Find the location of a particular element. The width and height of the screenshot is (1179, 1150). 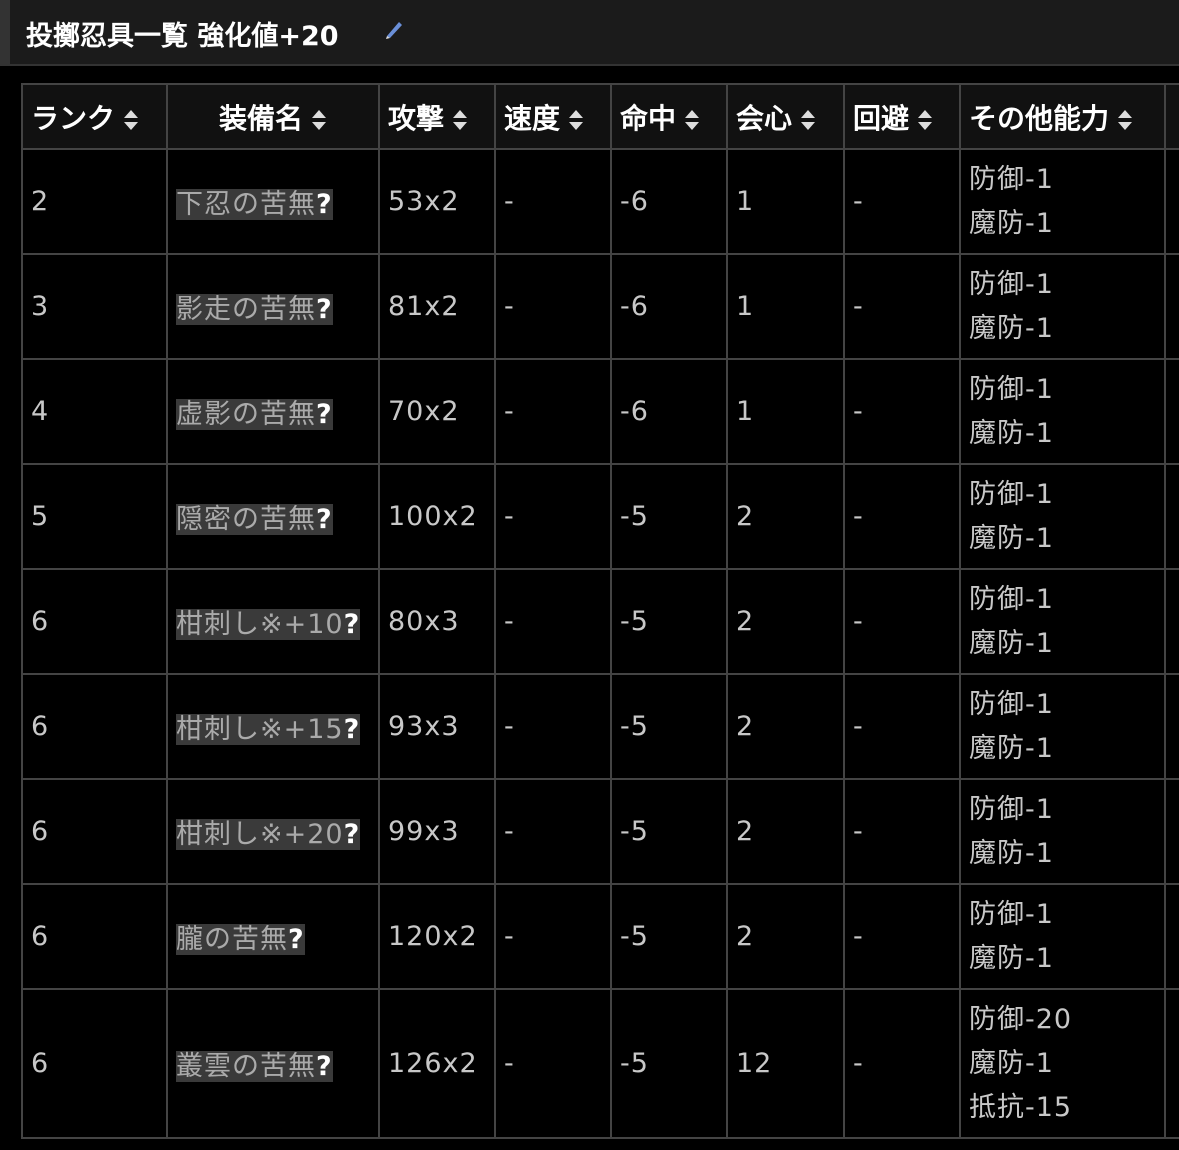

cell-text: 12 is located at coordinates (754, 1063).